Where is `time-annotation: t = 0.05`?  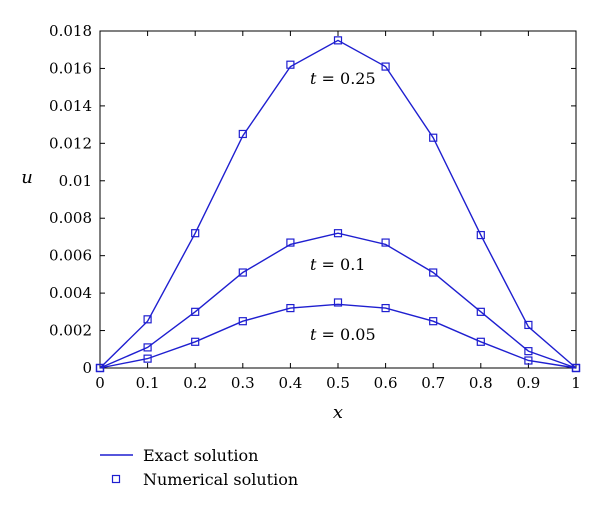
time-annotation: t = 0.05 is located at coordinates (343, 334).